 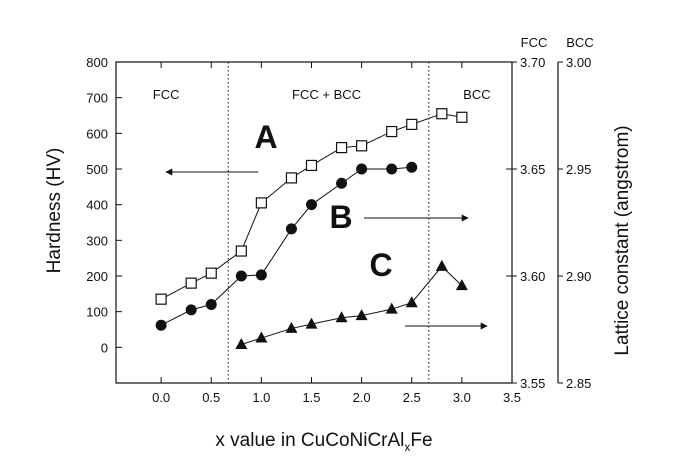 I want to click on header-bcc: BCC, so click(x=579, y=42).